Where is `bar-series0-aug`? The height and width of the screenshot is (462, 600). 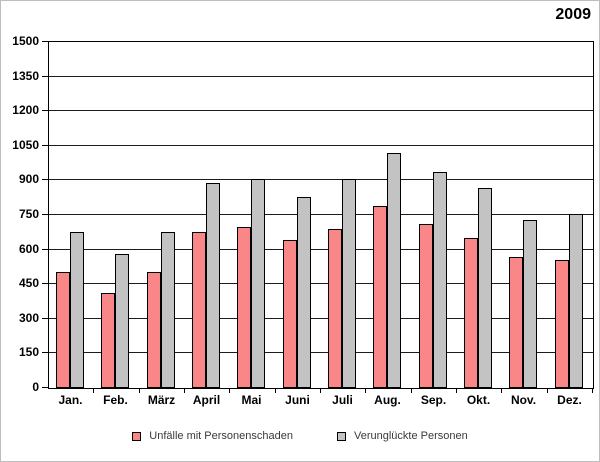
bar-series0-aug is located at coordinates (380, 297).